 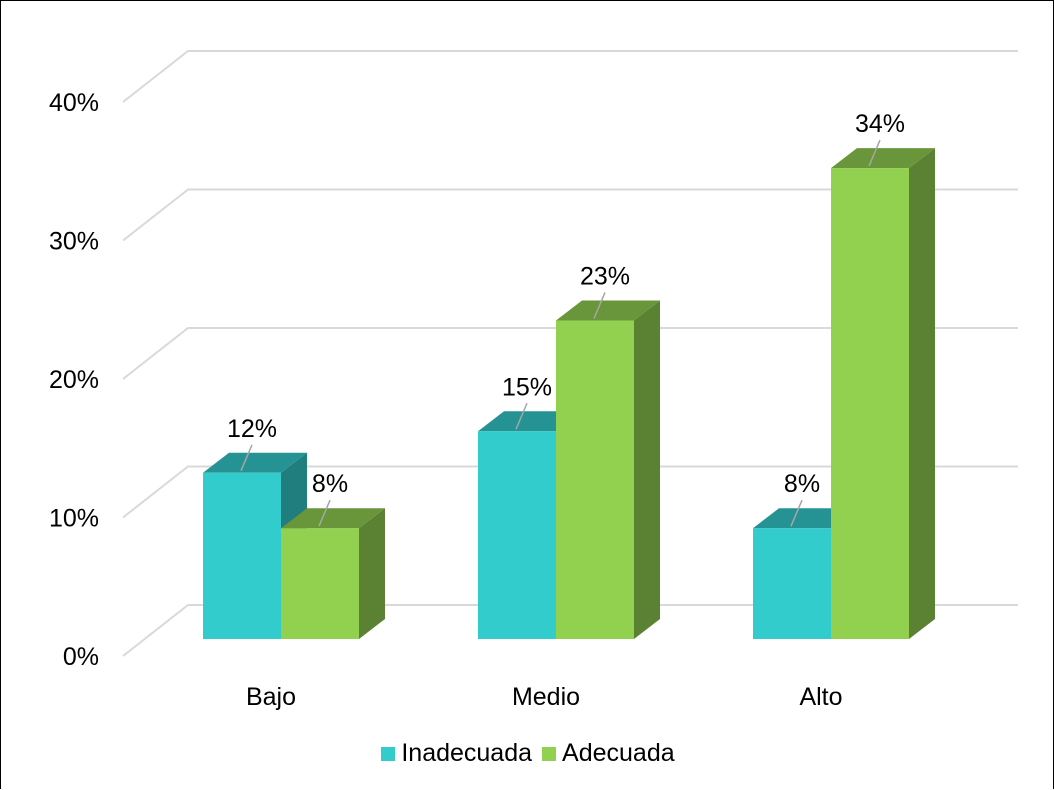 I want to click on y-tick-label: 40%, so click(x=74, y=103).